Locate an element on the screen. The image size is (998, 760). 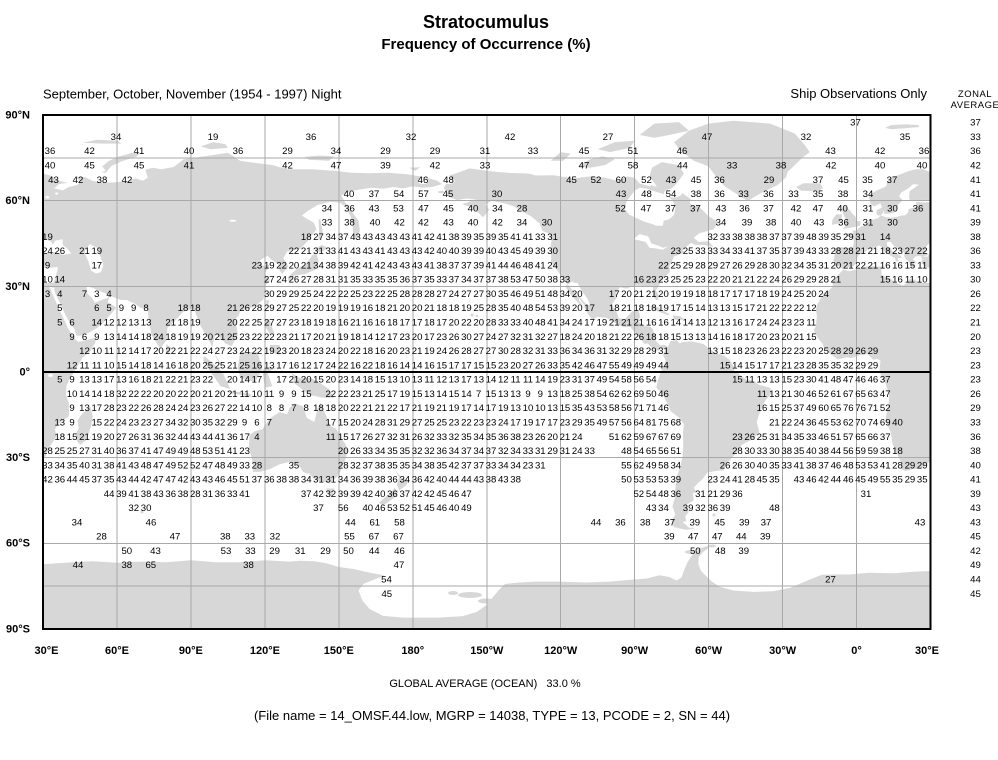
svg-text: 10 is located at coordinates (96, 351).